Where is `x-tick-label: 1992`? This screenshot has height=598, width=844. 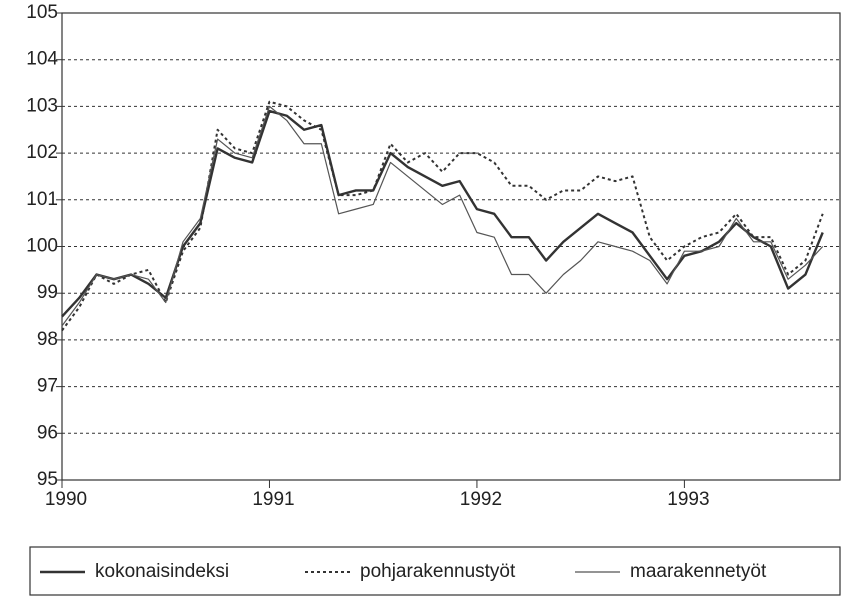 x-tick-label: 1992 is located at coordinates (481, 499).